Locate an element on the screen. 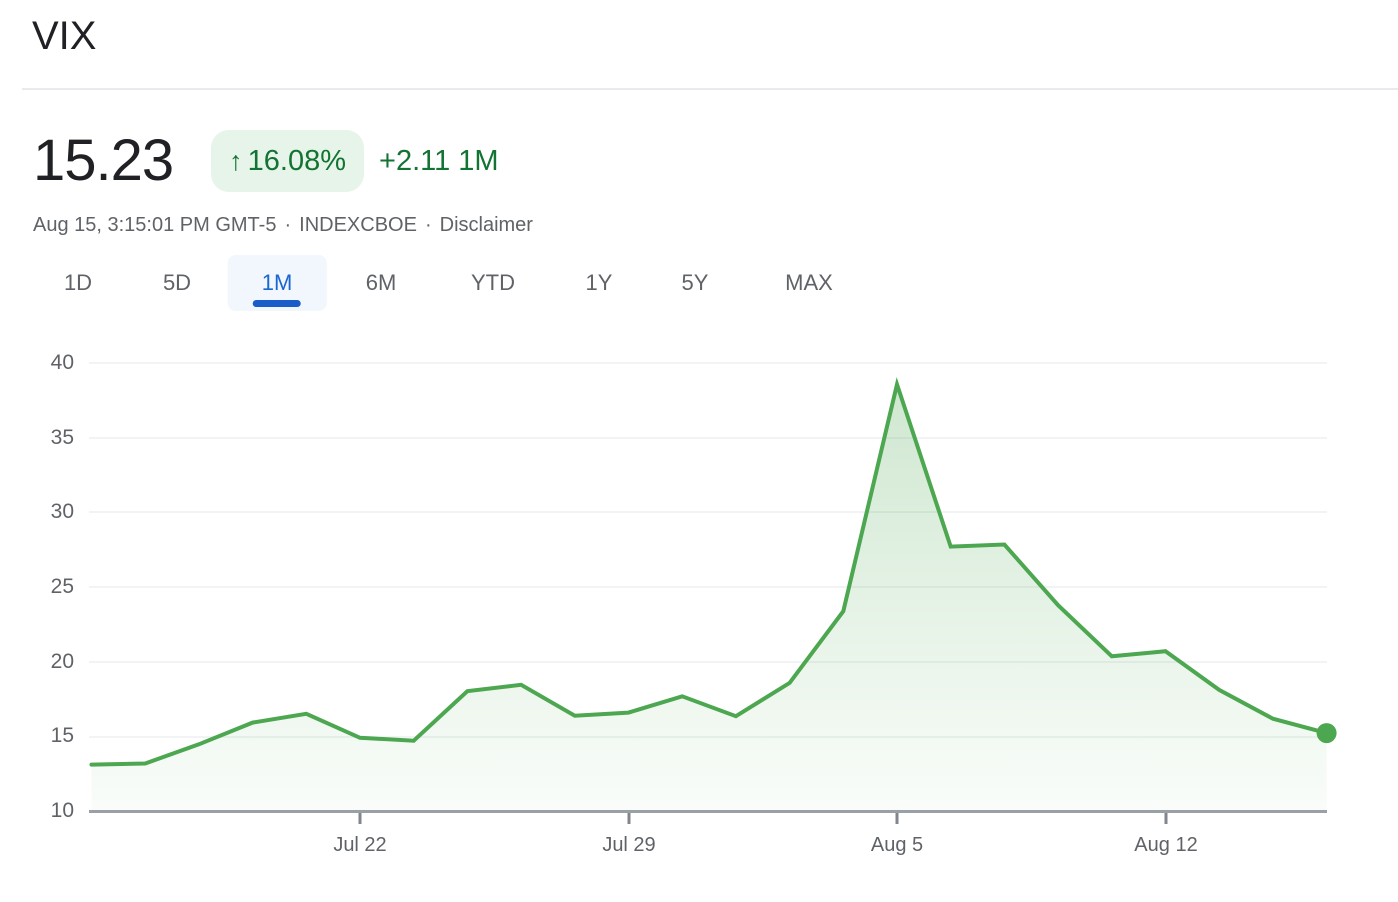  exchange-name: INDEXCBOE is located at coordinates (358, 225).